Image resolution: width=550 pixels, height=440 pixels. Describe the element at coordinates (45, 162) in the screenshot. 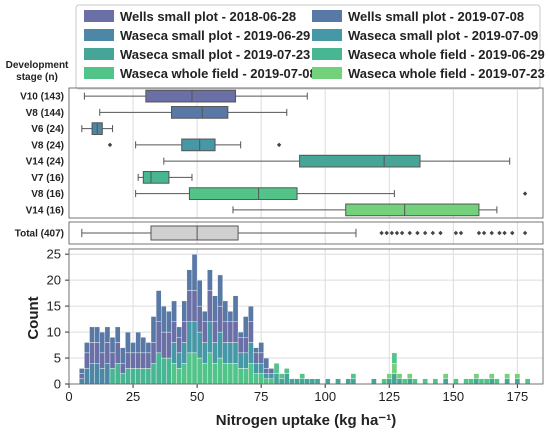

I see `box-category-label: V14 (24)` at that location.